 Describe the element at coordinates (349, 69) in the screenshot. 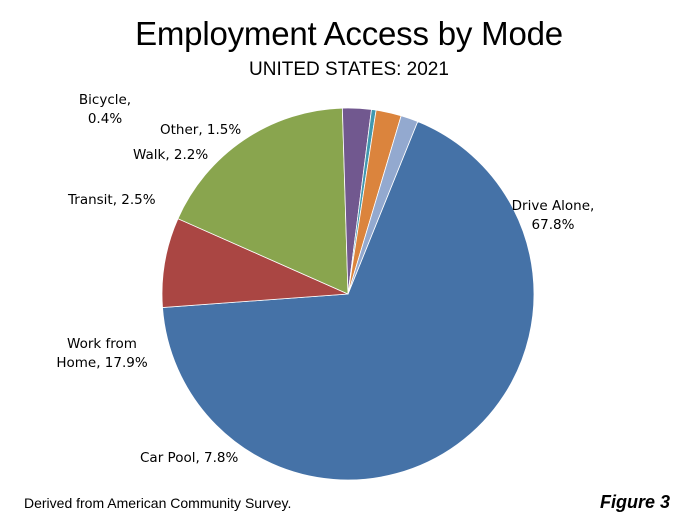

I see `chart-subtitle: UNITED STATES: 2021` at that location.